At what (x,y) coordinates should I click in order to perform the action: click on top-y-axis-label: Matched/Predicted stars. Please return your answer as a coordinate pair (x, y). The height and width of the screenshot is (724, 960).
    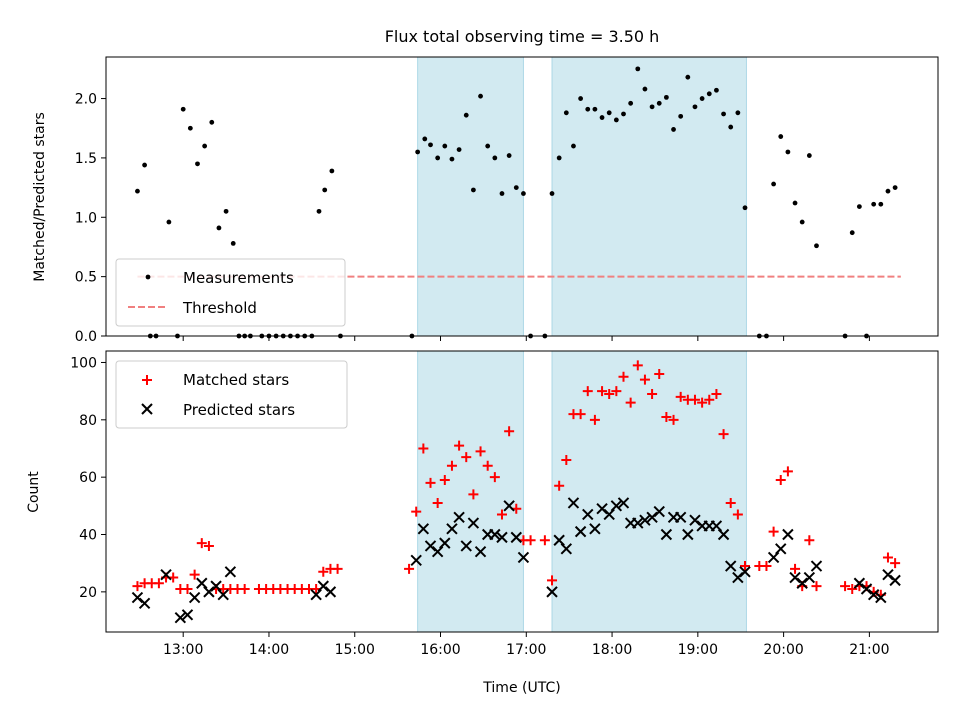
    Looking at the image, I should click on (40, 197).